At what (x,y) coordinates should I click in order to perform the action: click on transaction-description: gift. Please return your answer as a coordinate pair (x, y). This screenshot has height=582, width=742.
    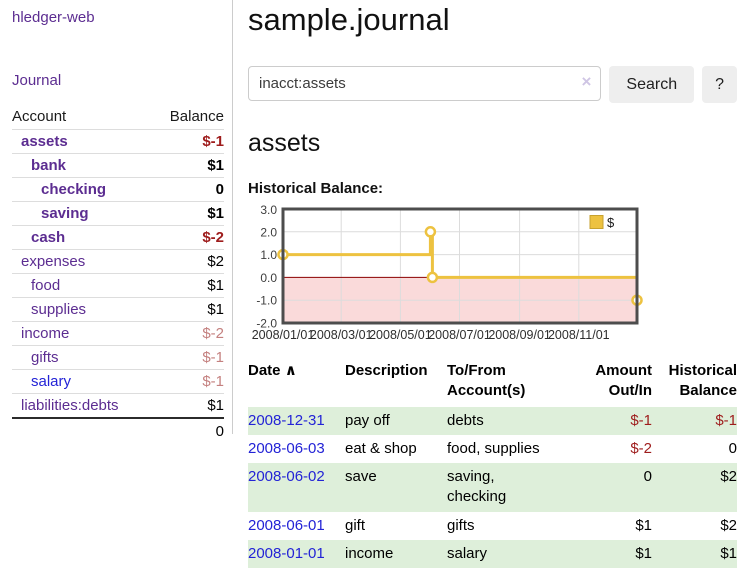
    Looking at the image, I should click on (355, 525).